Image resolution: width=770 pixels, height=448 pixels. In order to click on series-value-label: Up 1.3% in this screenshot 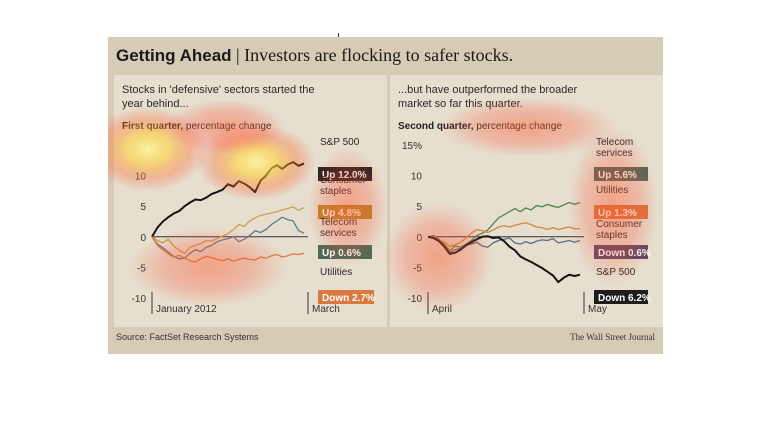, I will do `click(617, 213)`.